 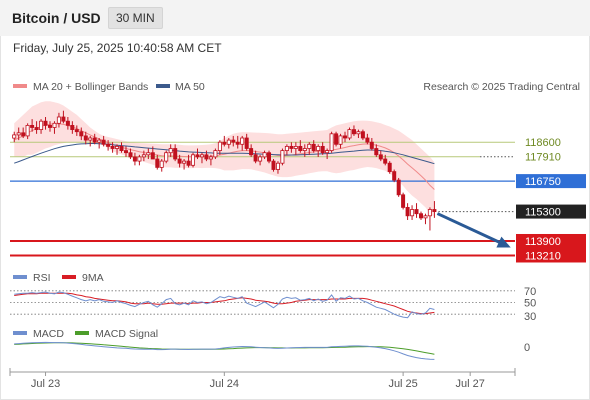 What do you see at coordinates (469, 384) in the screenshot?
I see `time-tick-label: Jul 27` at bounding box center [469, 384].